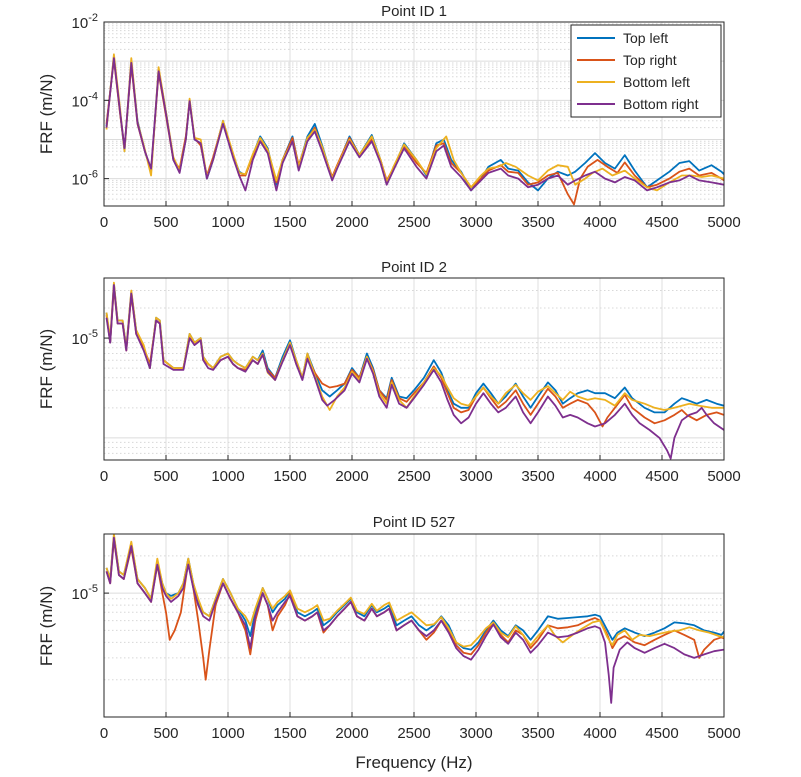 The width and height of the screenshot is (801, 777). Describe the element at coordinates (661, 104) in the screenshot. I see `legend-label: Bottom right` at that location.